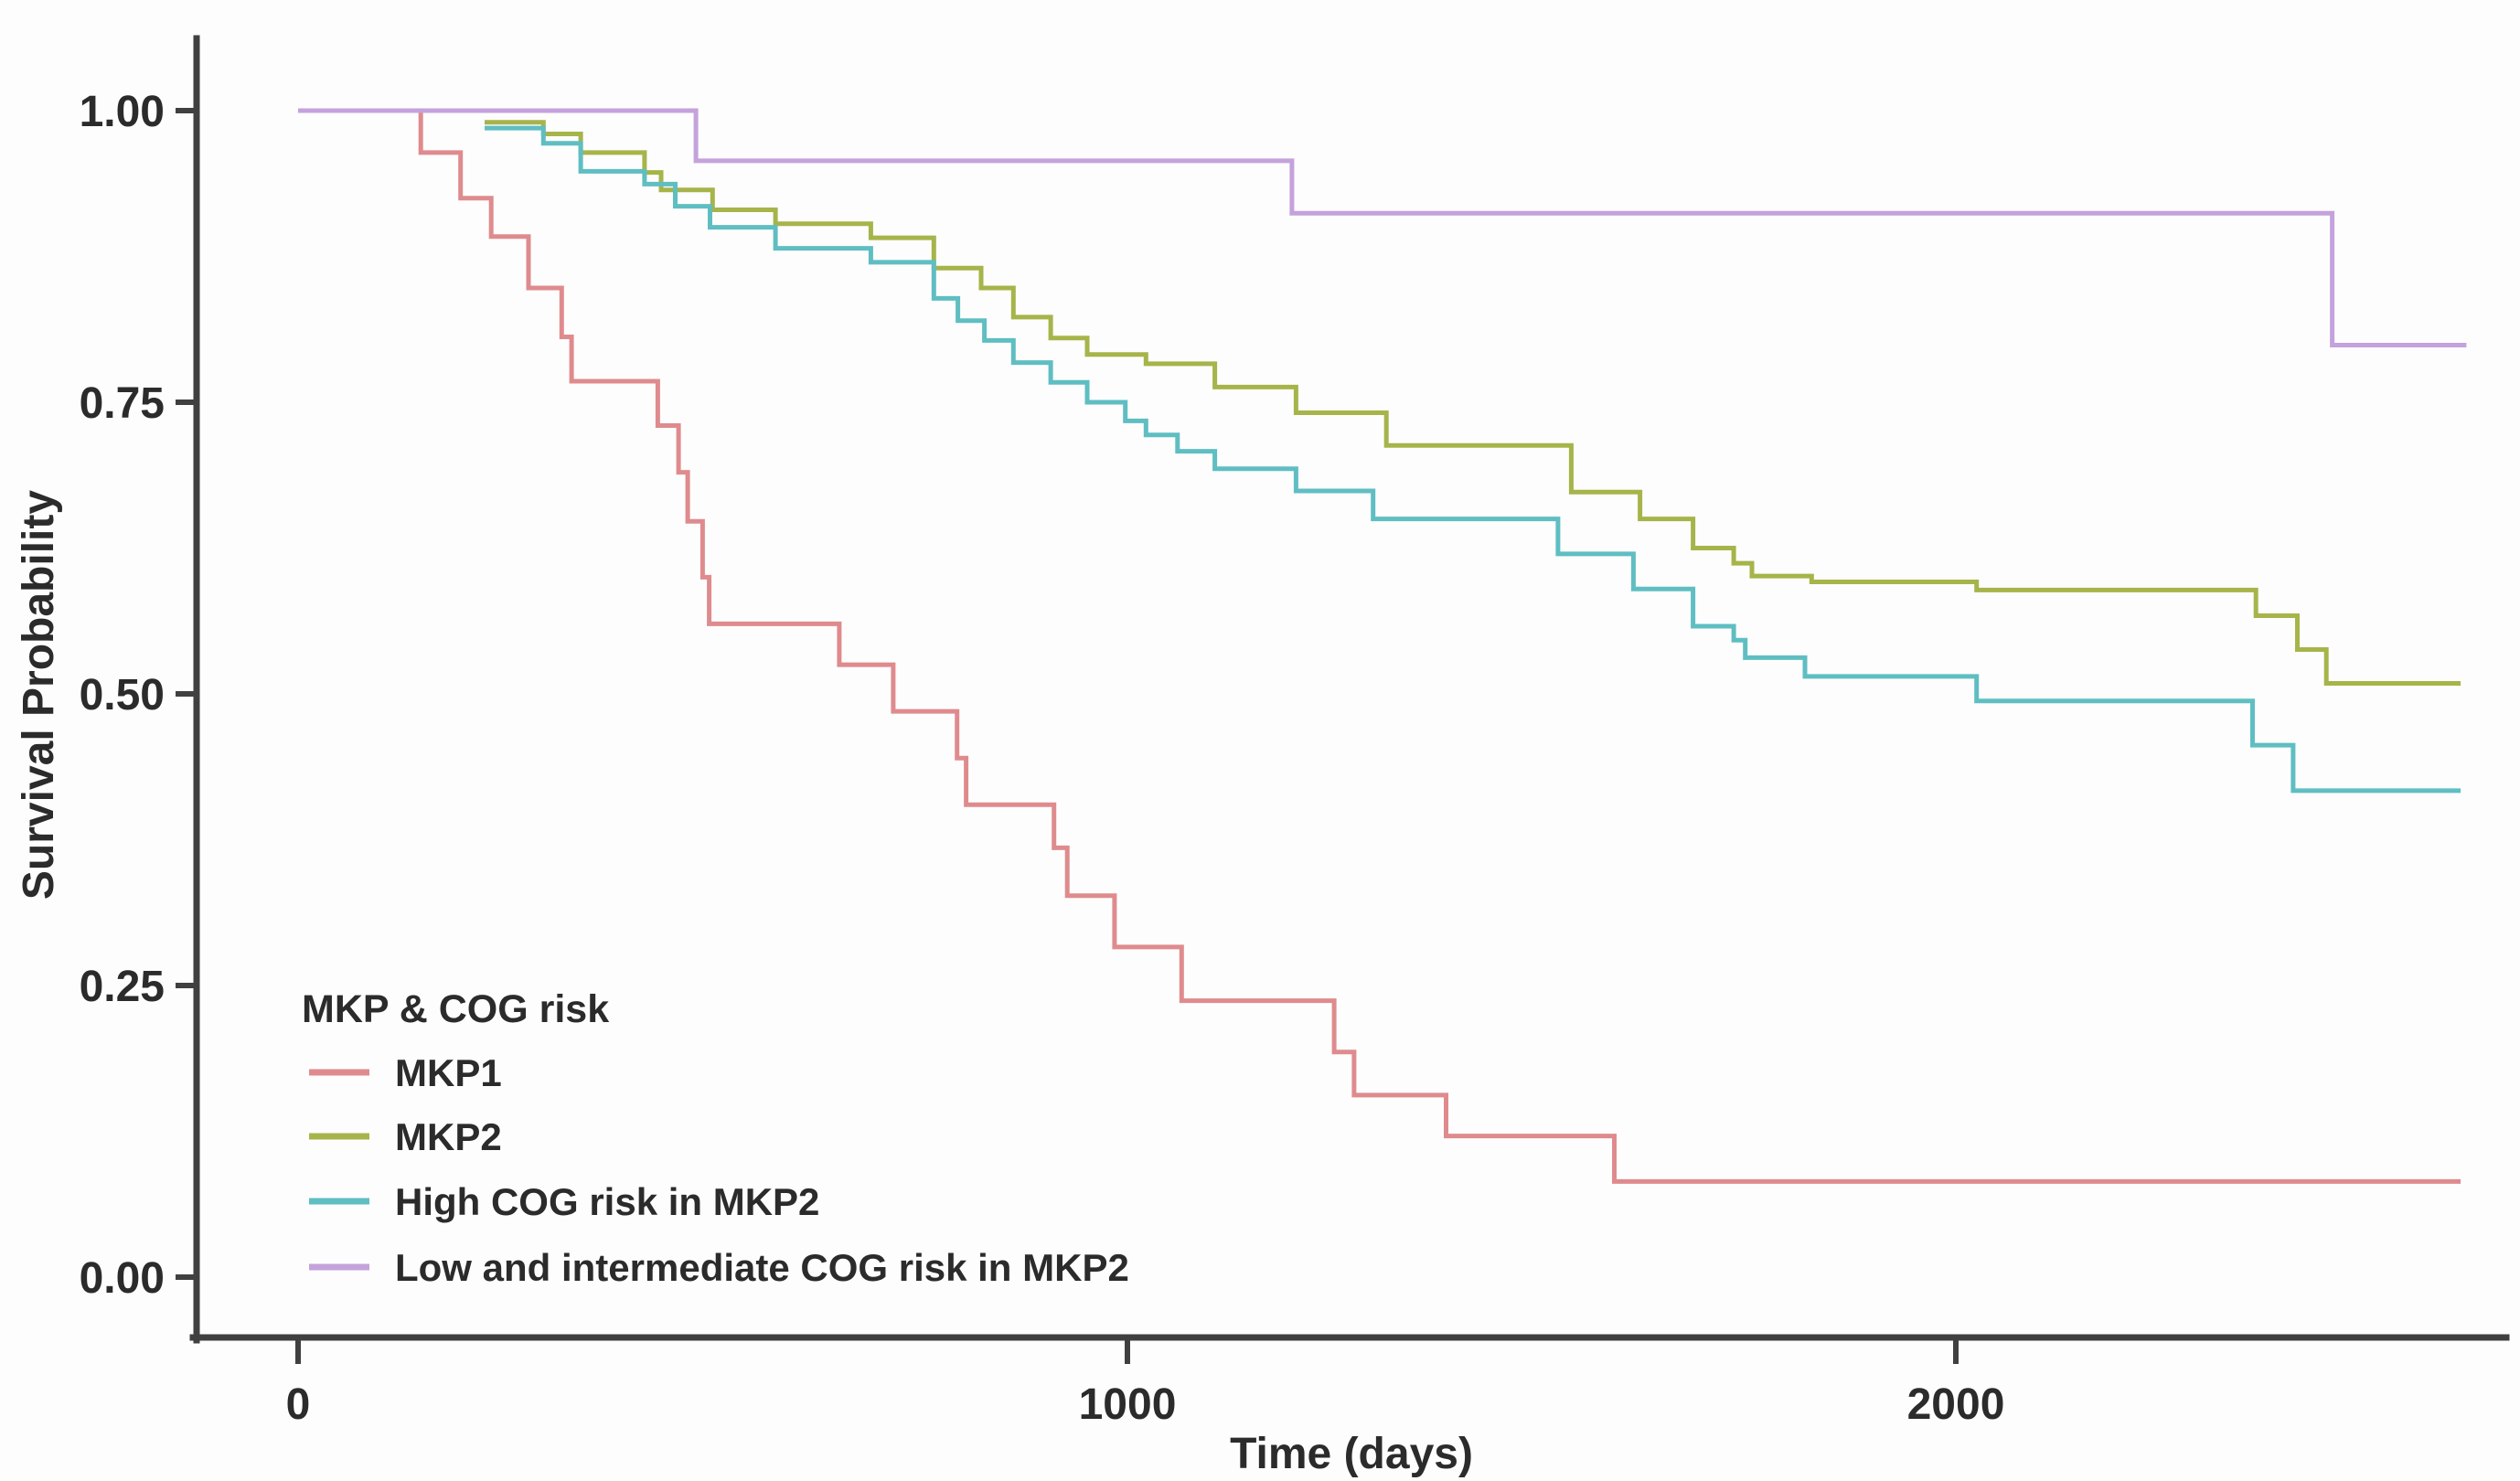 The width and height of the screenshot is (2520, 1481). Describe the element at coordinates (1956, 1404) in the screenshot. I see `x-tick-label: 2000` at that location.